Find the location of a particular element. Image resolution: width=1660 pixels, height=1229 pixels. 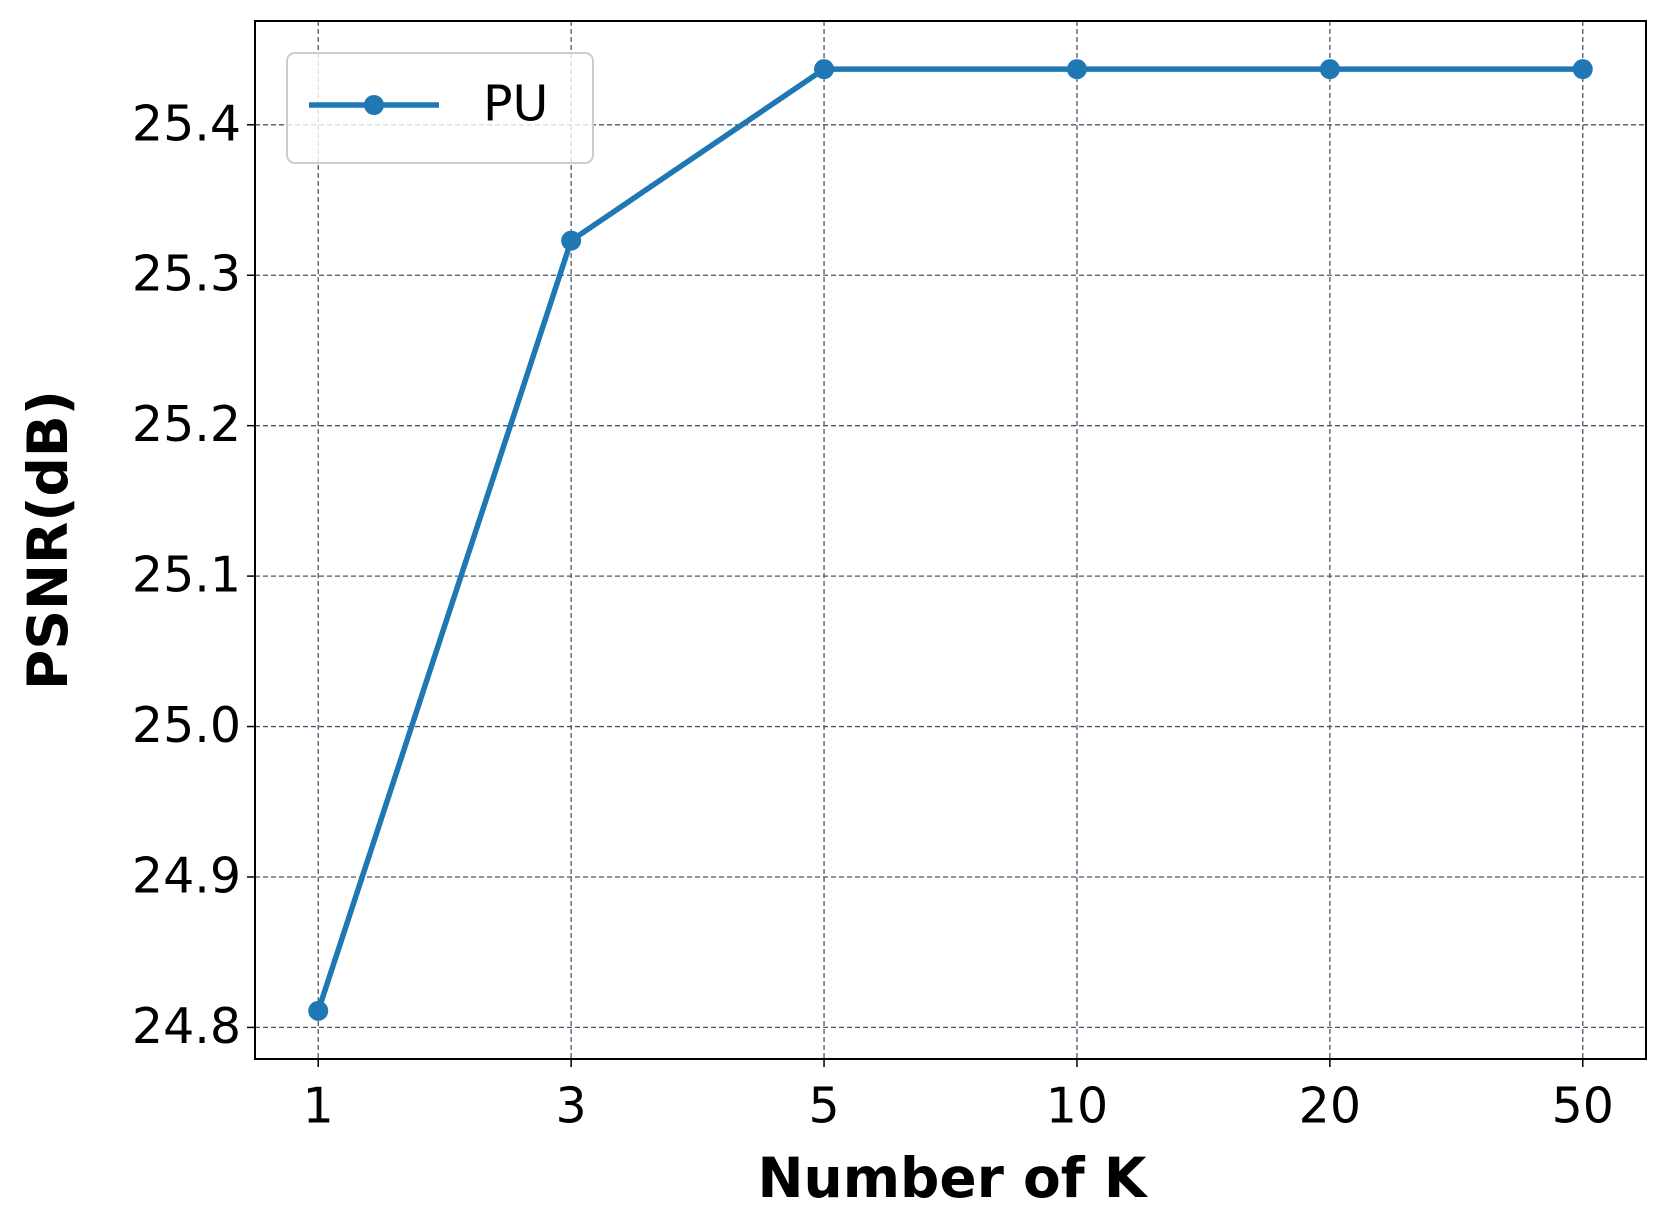

legend-marker is located at coordinates (374, 105).